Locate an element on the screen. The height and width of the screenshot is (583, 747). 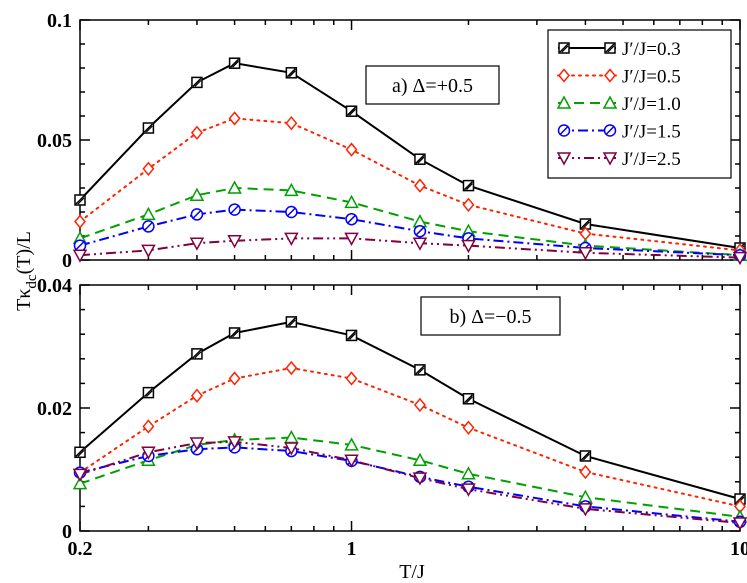
x-tick-label: 0.2 is located at coordinates (80, 549).